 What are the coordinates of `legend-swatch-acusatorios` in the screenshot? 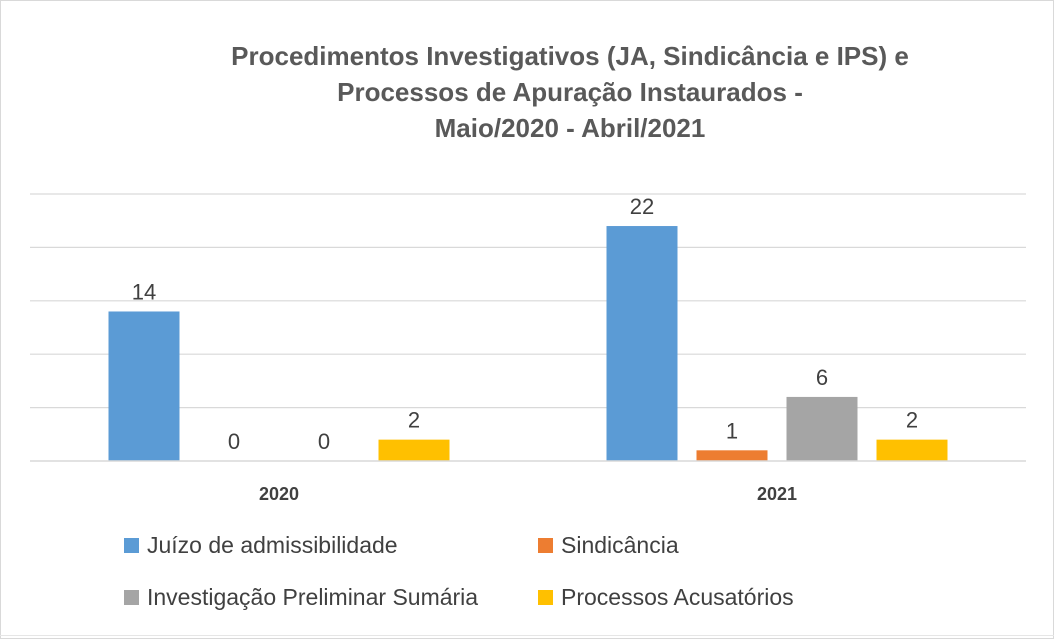 It's located at (545, 597).